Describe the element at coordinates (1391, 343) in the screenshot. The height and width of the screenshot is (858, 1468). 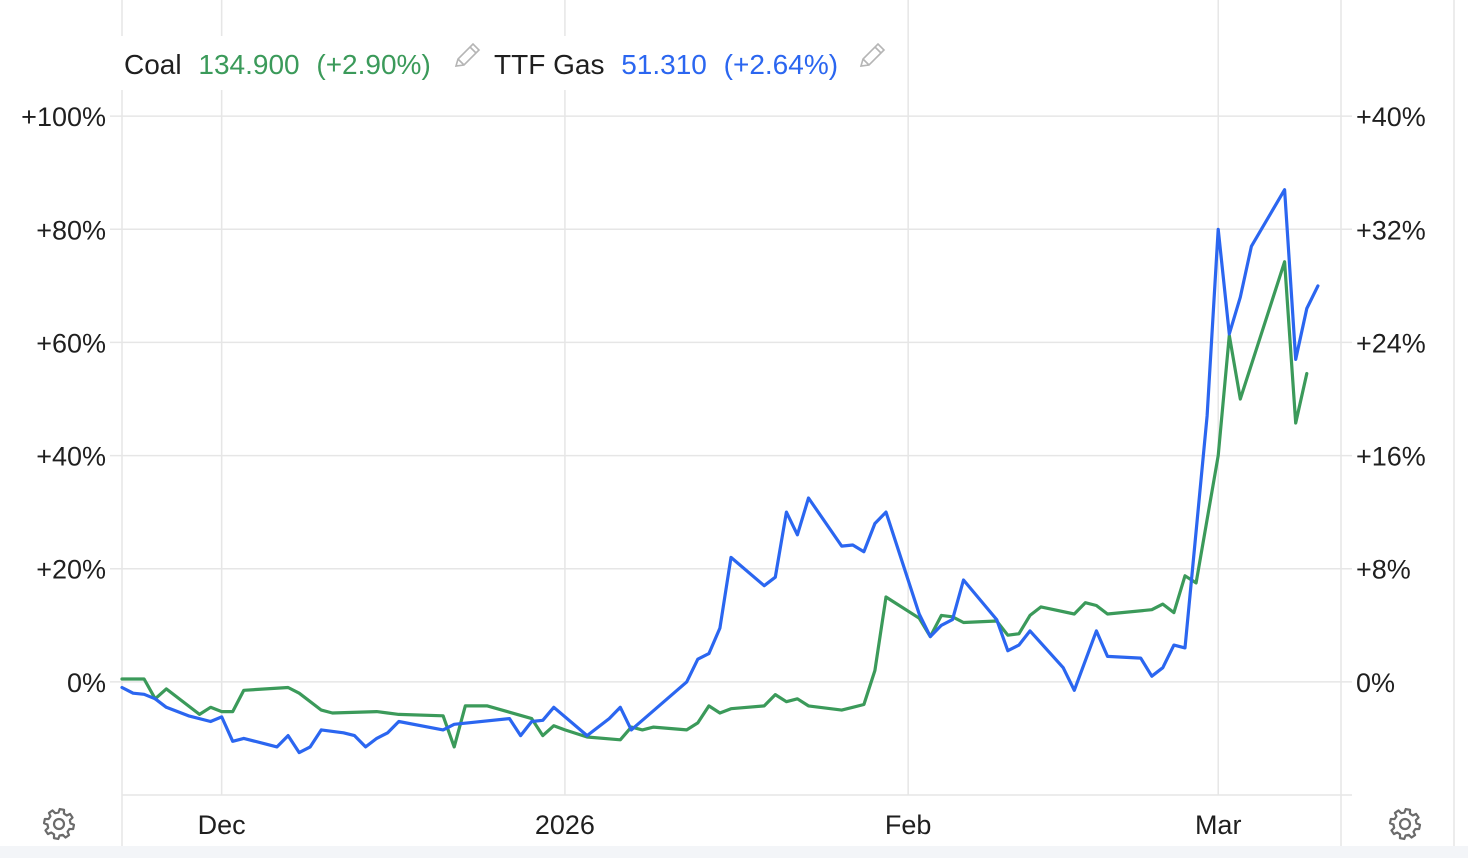
I see `right-axis-tick-label: +24%` at that location.